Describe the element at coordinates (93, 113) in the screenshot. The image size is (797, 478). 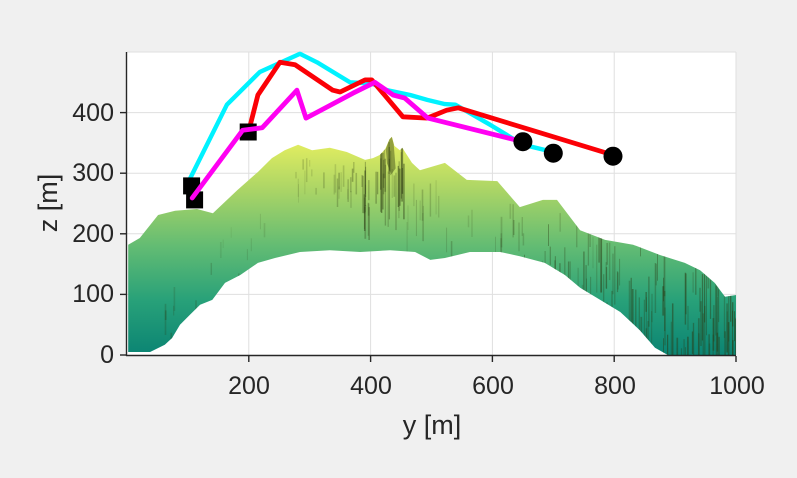
I see `y-tick-label-400: 400` at that location.